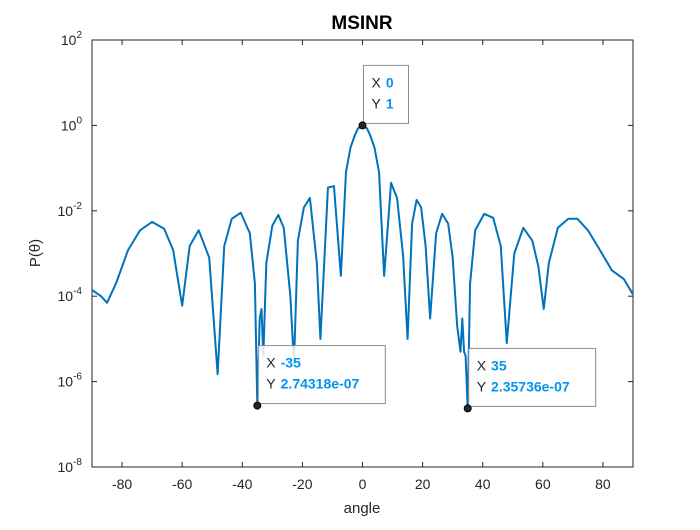 The width and height of the screenshot is (700, 530). Describe the element at coordinates (77, 462) in the screenshot. I see `y-tick-exponent: -8` at that location.